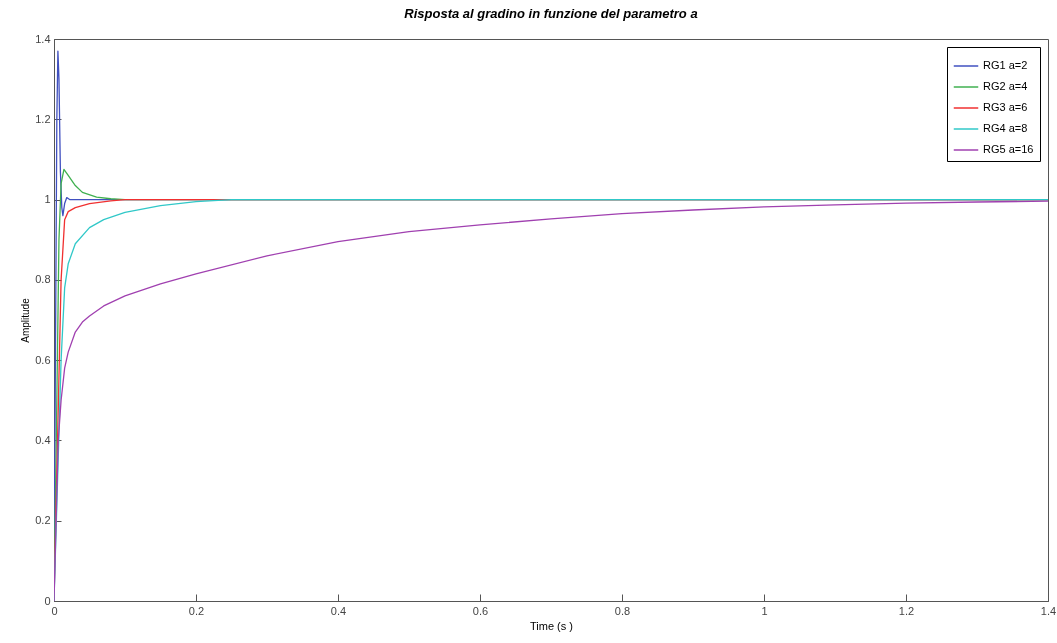 This screenshot has width=1057, height=643. I want to click on y-tick-label: 1, so click(47, 199).